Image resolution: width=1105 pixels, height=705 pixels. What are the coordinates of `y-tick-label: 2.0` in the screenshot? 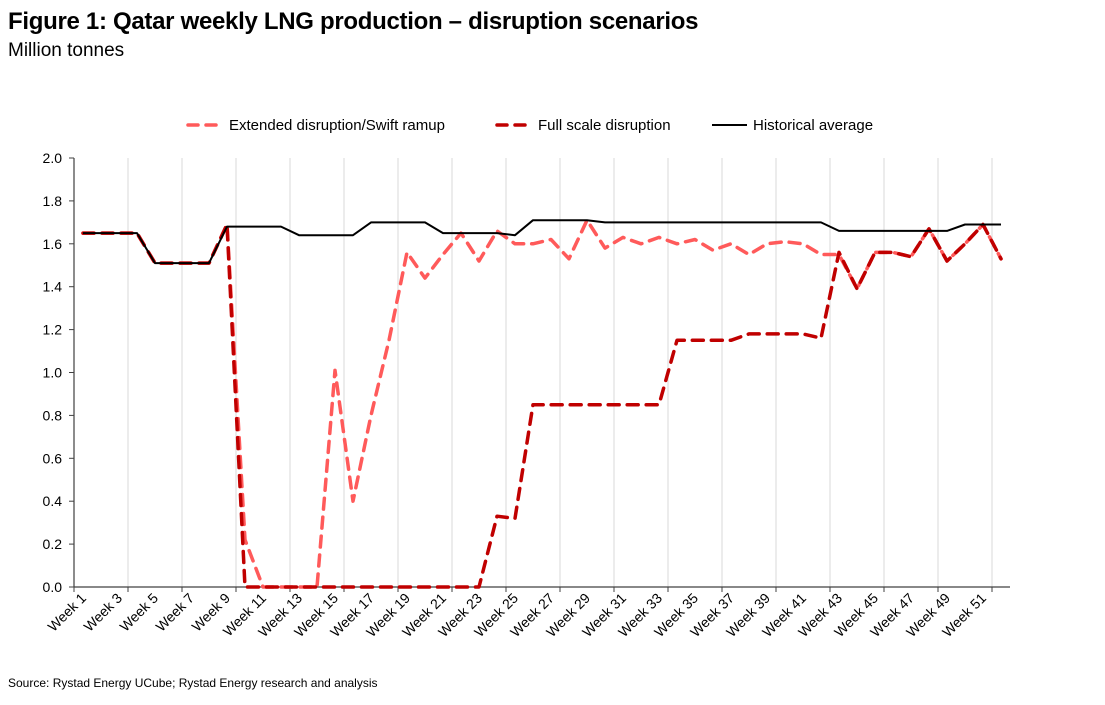 It's located at (53, 158).